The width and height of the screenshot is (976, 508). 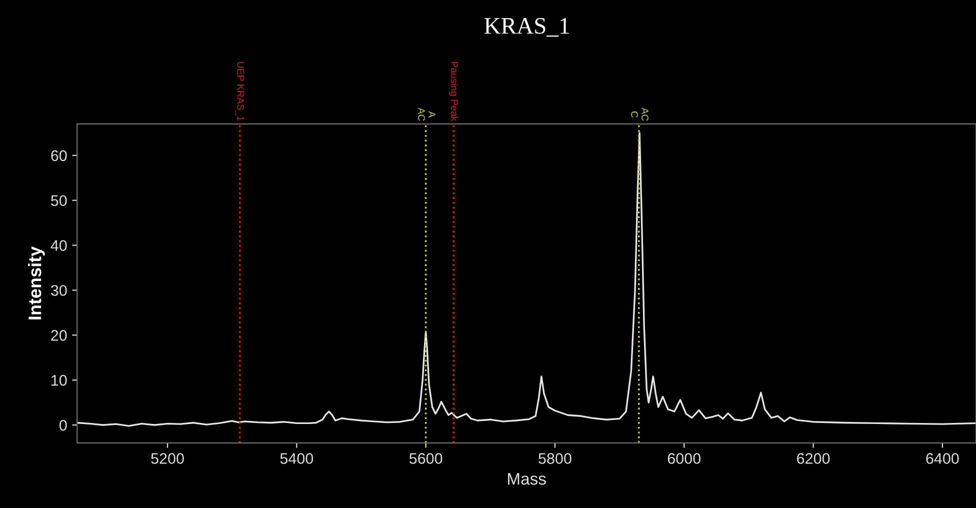 I want to click on y-tick-label: 30, so click(x=58, y=290).